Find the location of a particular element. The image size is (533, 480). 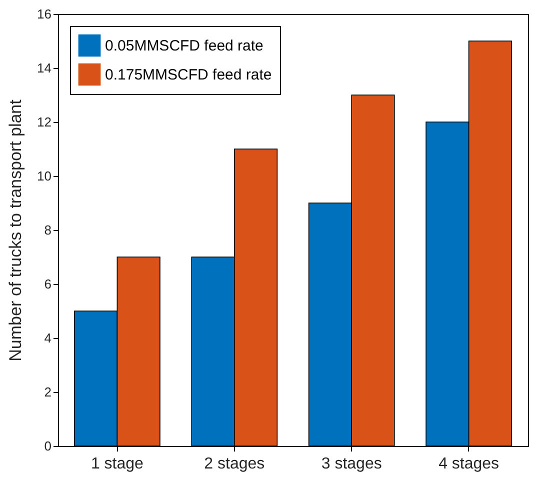

y-tick-label: 0 is located at coordinates (48, 446).